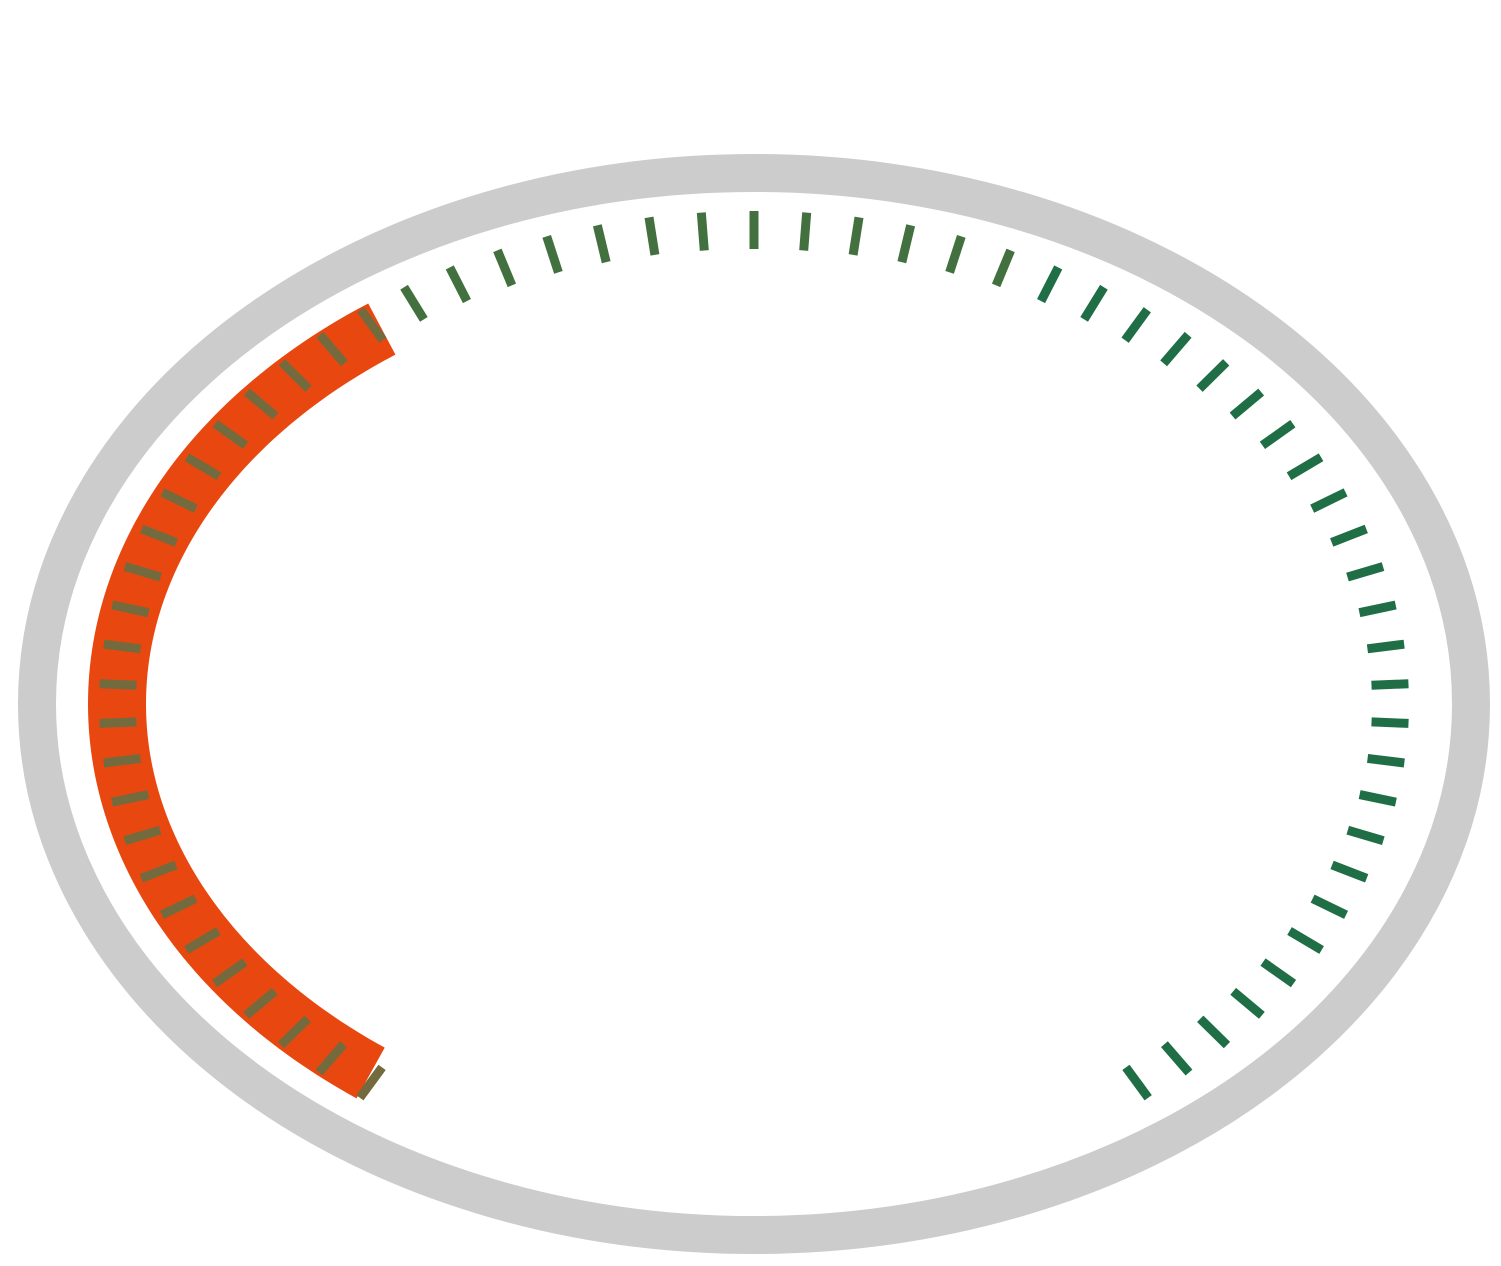 This screenshot has height=1266, width=1501. I want to click on gauge-progress-layer, so click(242, 701).